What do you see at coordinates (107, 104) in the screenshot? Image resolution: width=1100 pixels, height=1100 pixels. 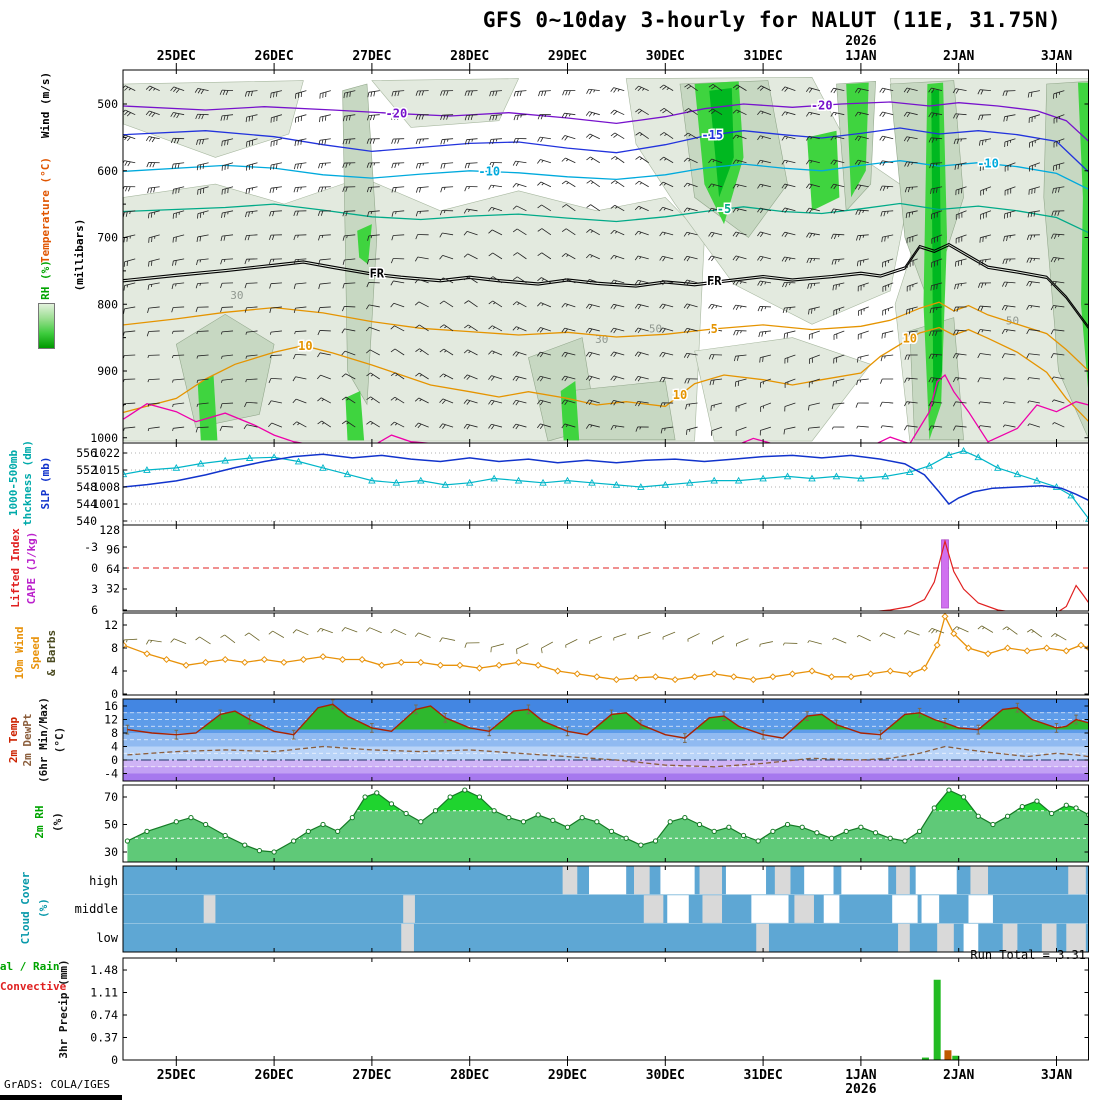 I see `tick-label: 500` at bounding box center [107, 104].